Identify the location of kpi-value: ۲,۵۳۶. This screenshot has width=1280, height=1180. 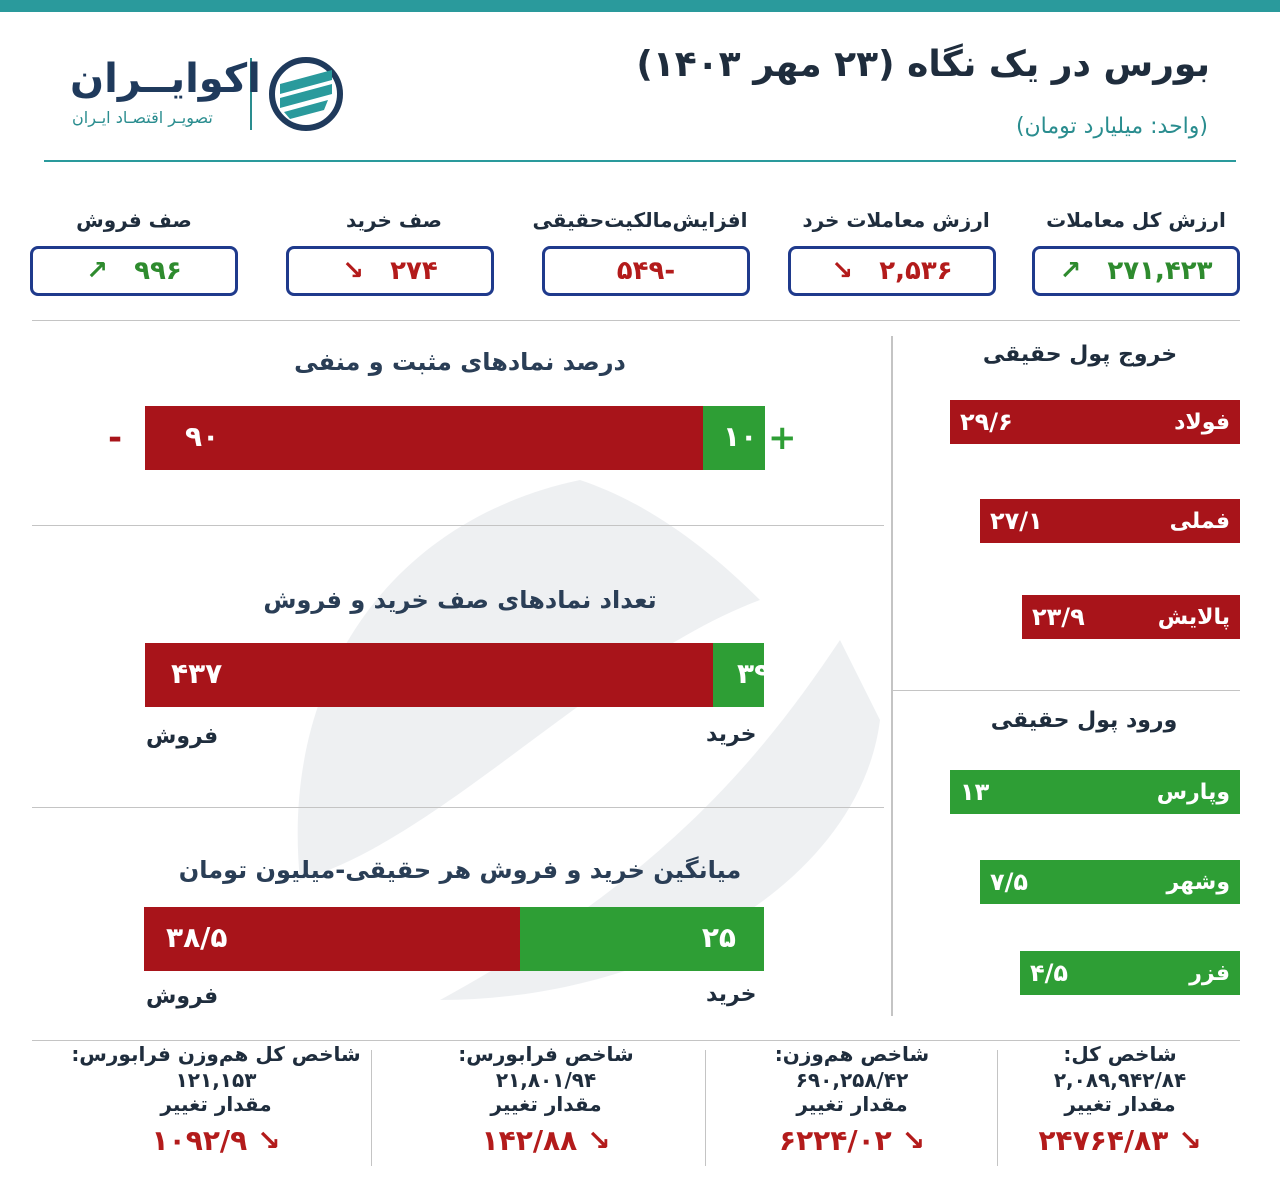
(916, 271).